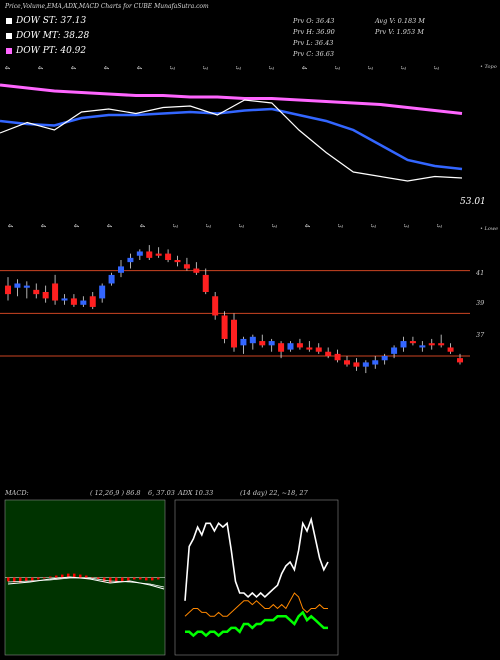 The width and height of the screenshot is (500, 660). Describe the element at coordinates (221, 67) in the screenshot. I see `ema-date-axis-top: 4 4 4 4 4 3 3 3 3 4 3 3 3 3` at that location.